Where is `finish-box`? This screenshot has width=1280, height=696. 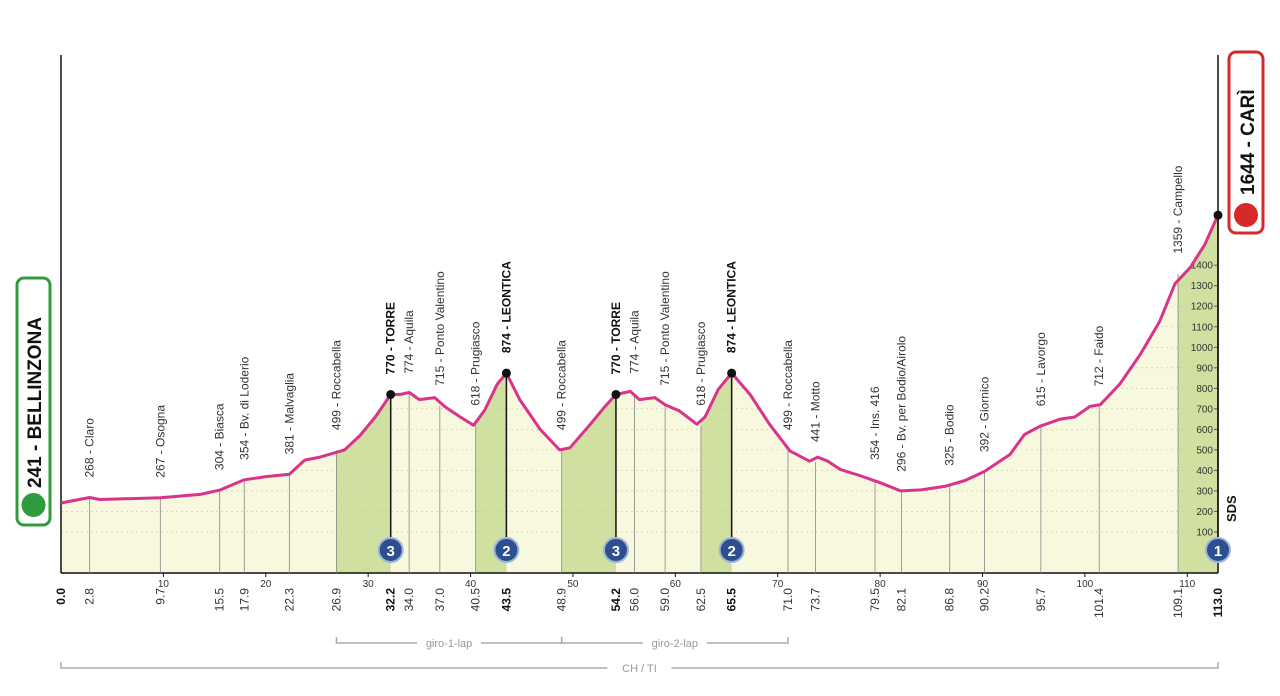
finish-box is located at coordinates (1246, 142).